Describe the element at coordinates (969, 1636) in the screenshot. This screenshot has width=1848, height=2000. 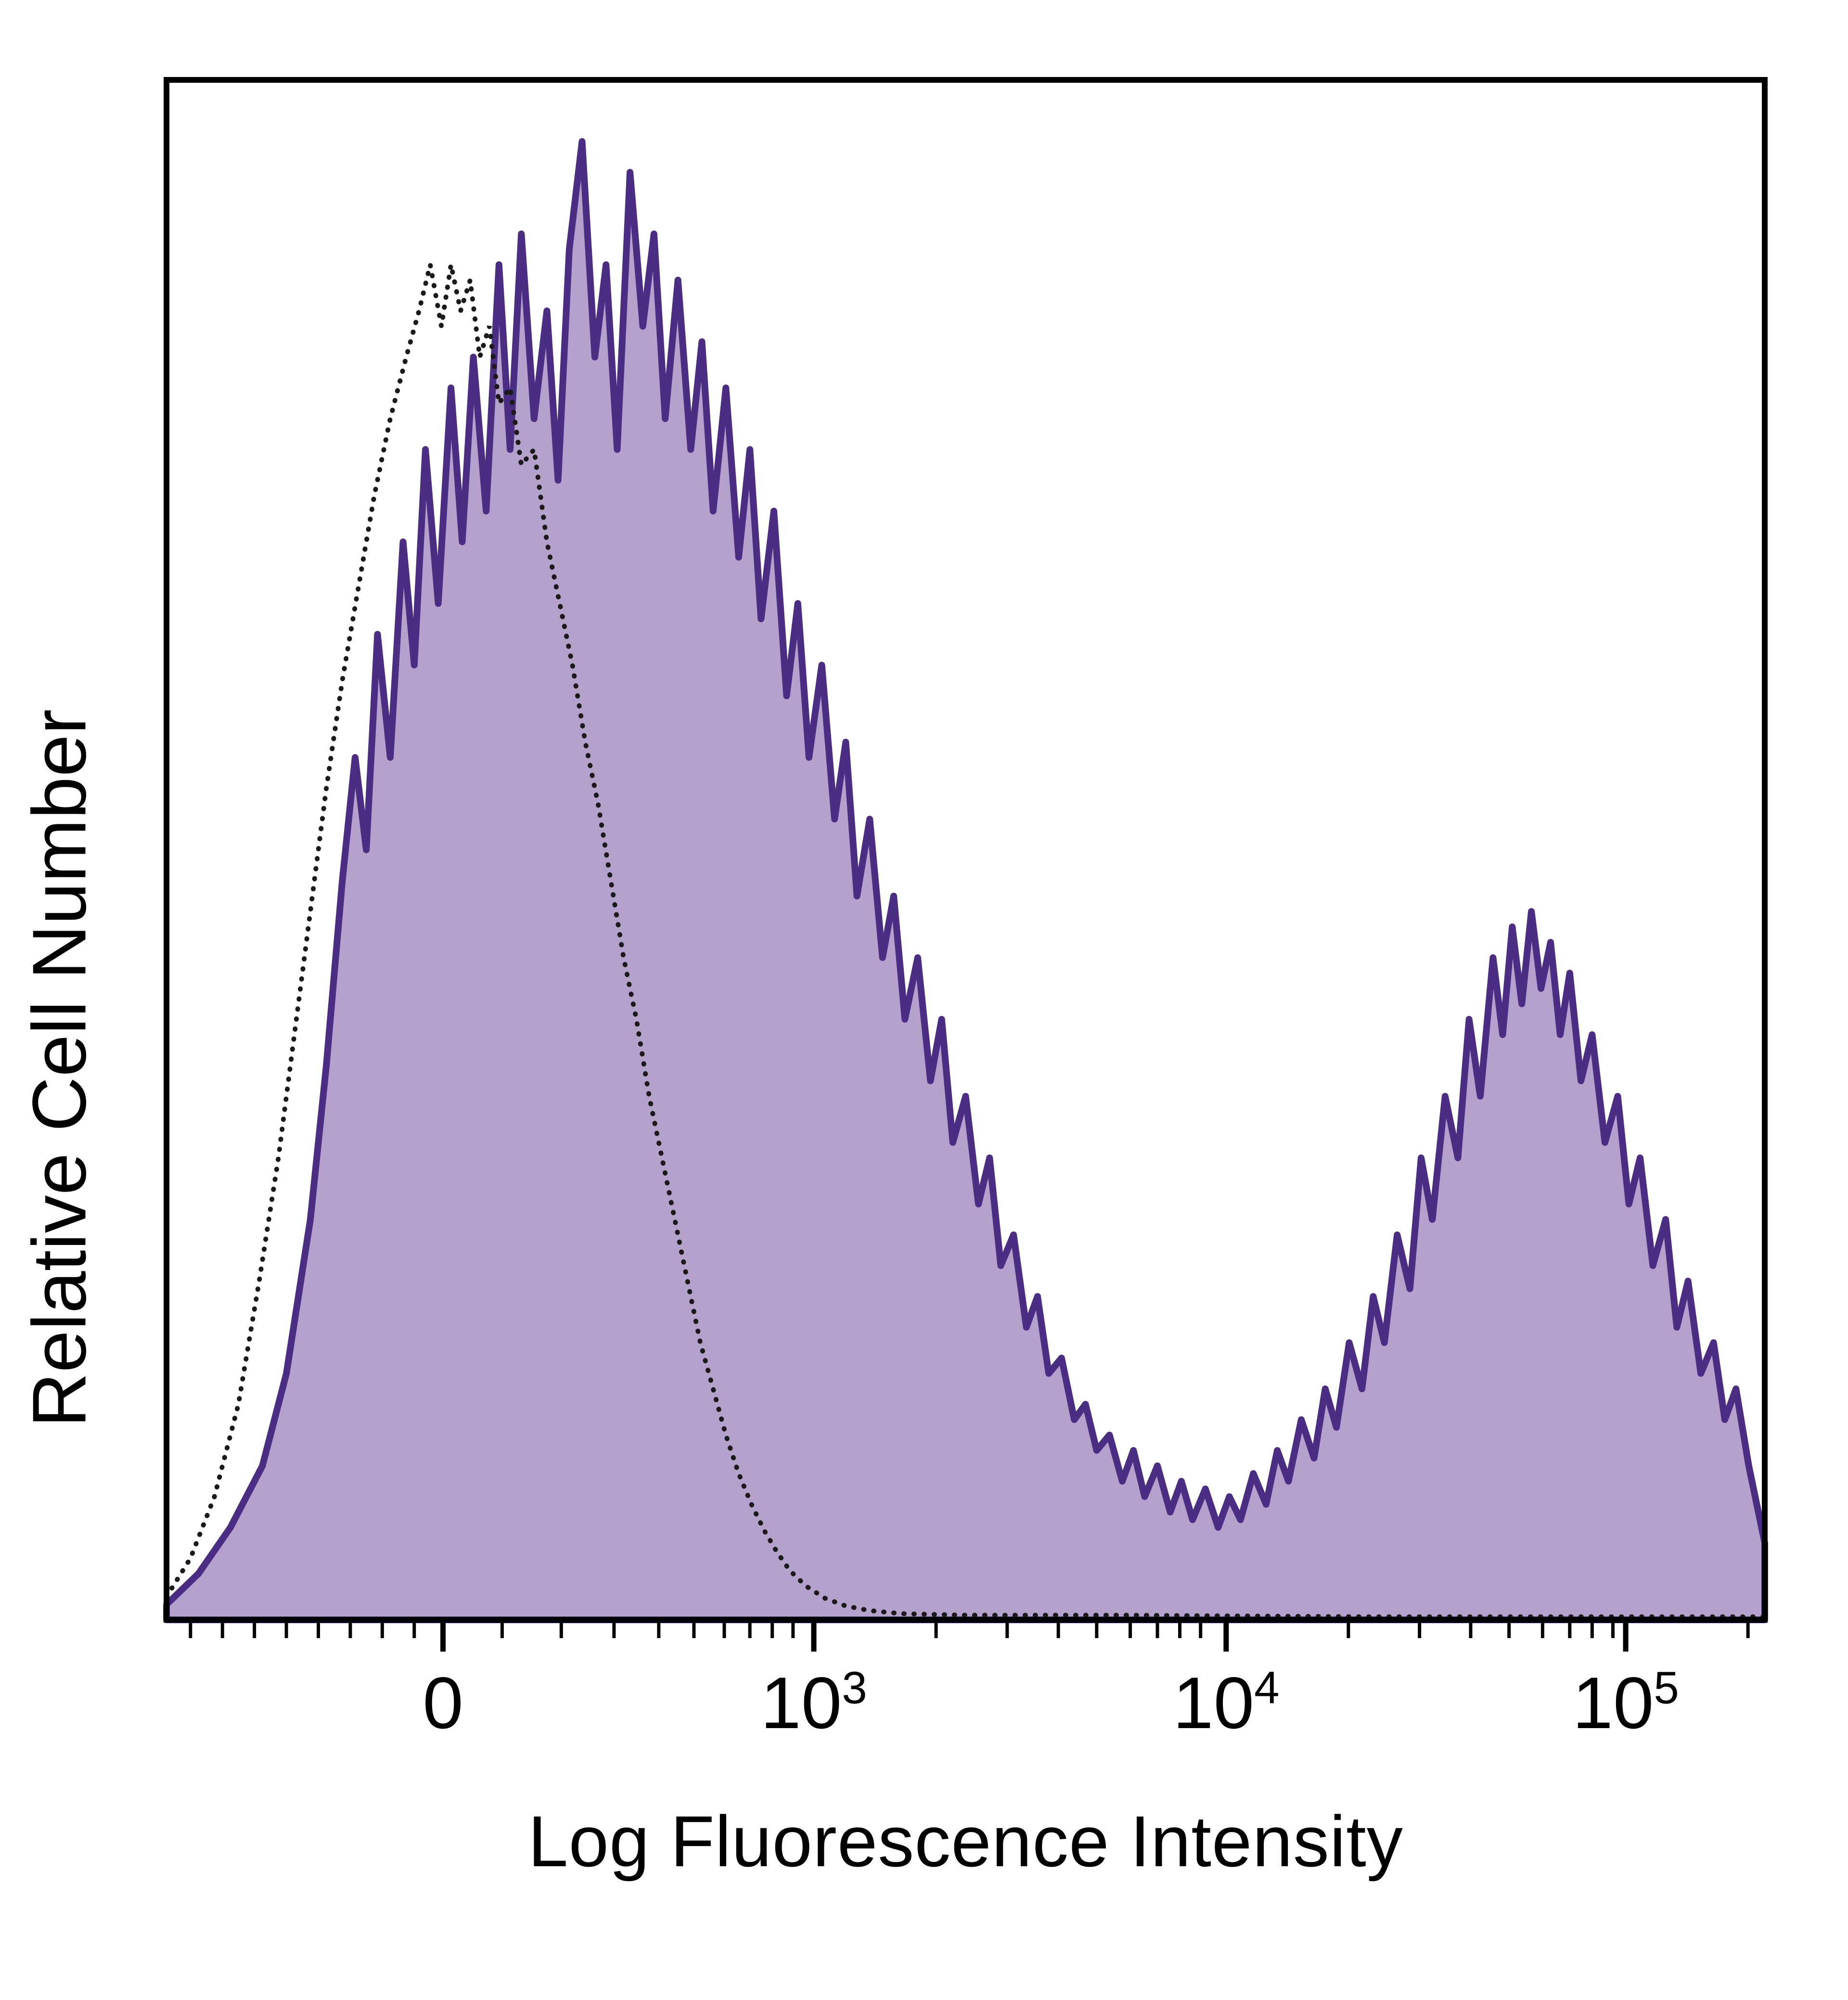
I see `x-axis-ticks` at that location.